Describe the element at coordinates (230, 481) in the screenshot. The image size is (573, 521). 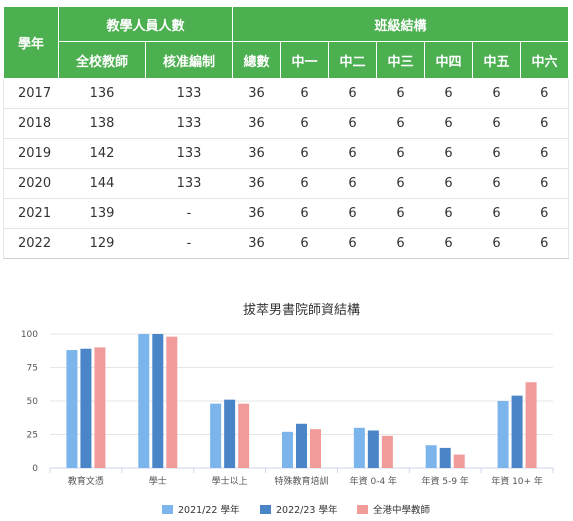
I see `x-tick-label: 學士以上` at that location.